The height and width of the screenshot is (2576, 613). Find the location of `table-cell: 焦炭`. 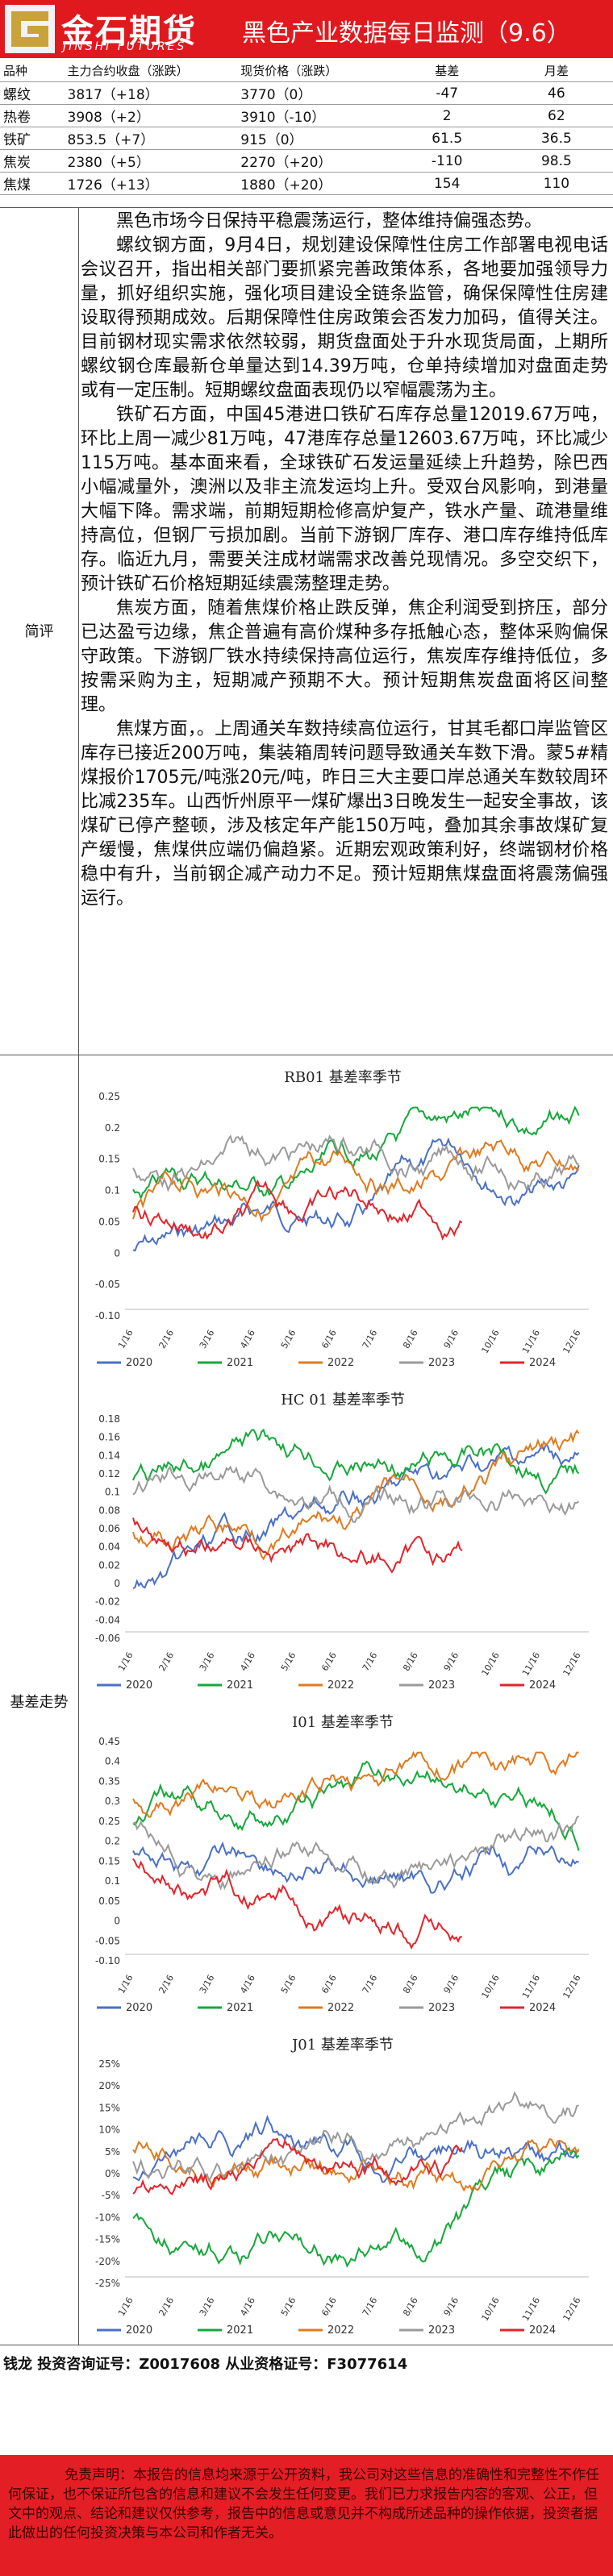

table-cell: 焦炭 is located at coordinates (32, 161).